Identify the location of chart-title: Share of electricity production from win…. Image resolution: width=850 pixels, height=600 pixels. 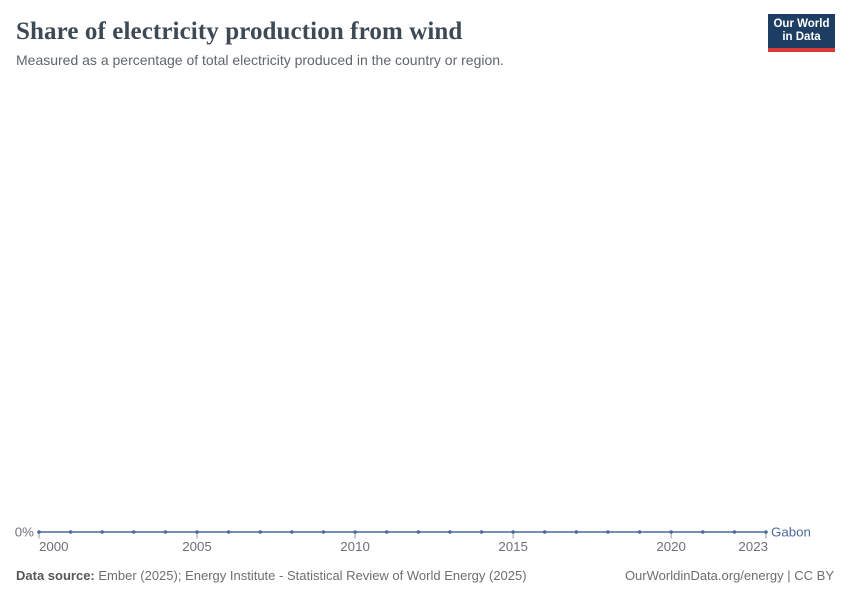
(239, 31).